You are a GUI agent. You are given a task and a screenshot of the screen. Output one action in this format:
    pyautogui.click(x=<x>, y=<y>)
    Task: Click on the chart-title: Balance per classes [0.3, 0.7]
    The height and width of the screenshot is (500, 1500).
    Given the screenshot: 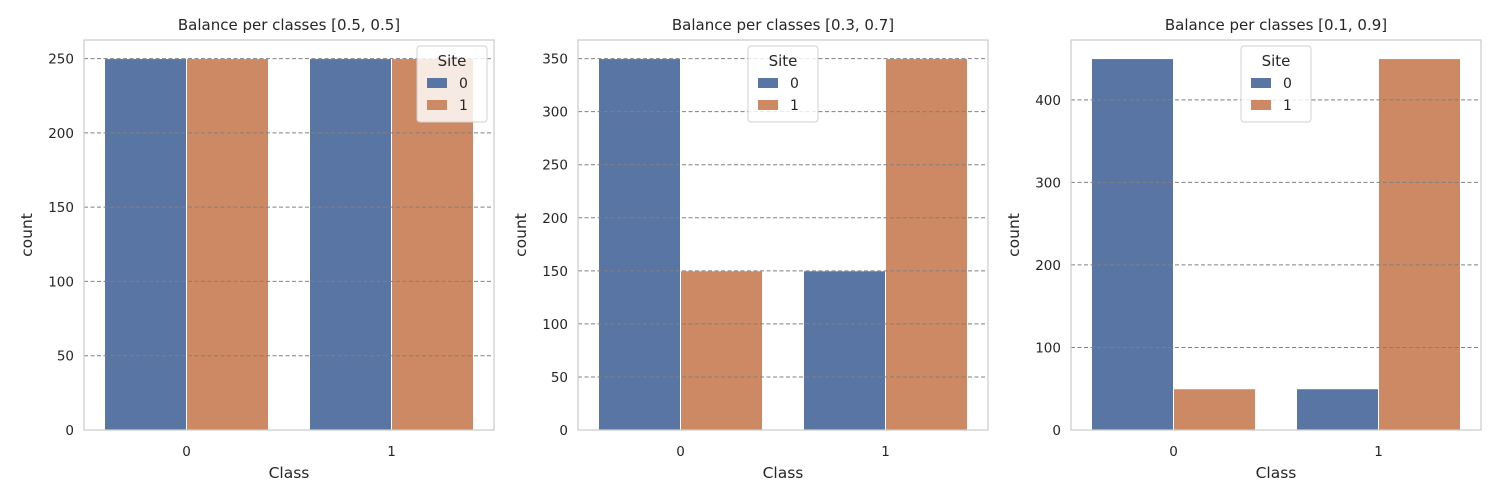 What is the action you would take?
    pyautogui.click(x=783, y=25)
    